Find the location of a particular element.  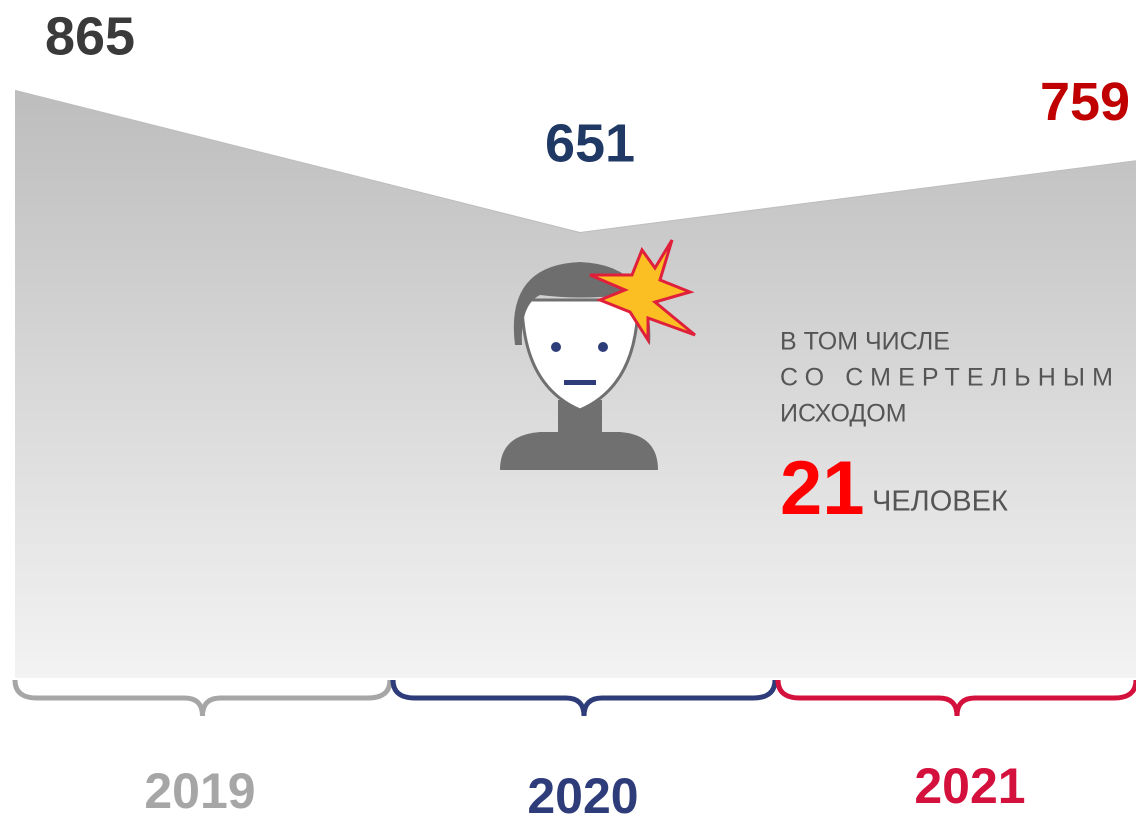

year-label: 2021 is located at coordinates (969, 786).